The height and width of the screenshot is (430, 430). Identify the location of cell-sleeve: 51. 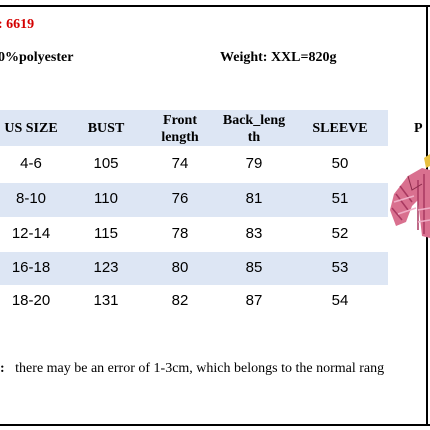
(340, 198).